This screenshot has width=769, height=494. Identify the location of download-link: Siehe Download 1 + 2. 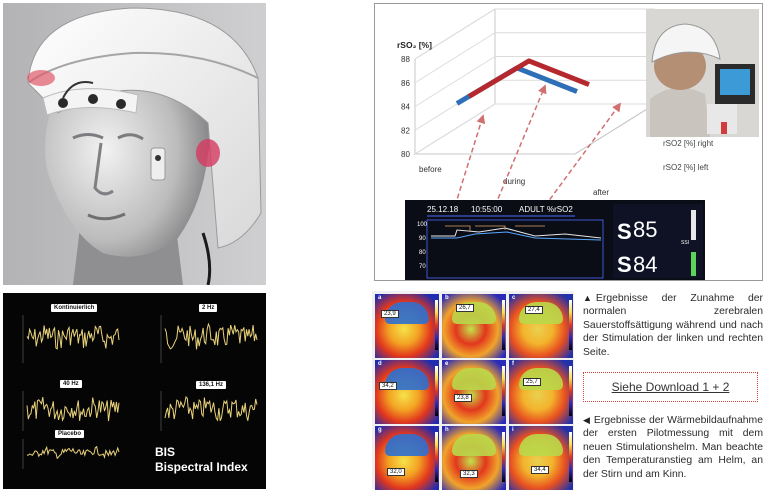
(670, 387).